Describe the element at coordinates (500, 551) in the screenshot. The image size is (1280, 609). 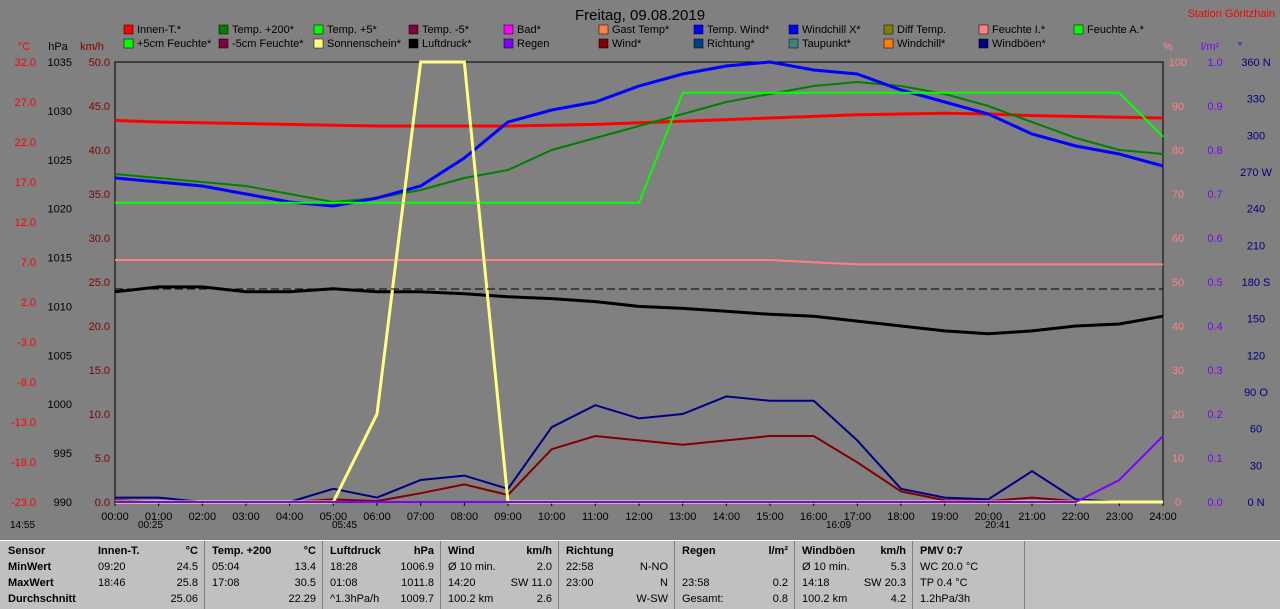
I see `stats-column-header: Wind km/h` at that location.